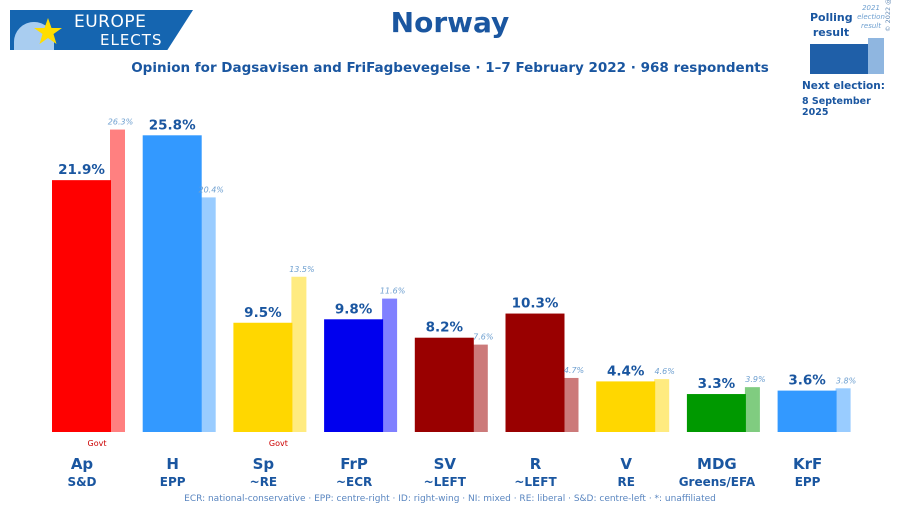 This screenshot has width=900, height=510. Describe the element at coordinates (81, 482) in the screenshot. I see `party-group-label: S&D` at that location.